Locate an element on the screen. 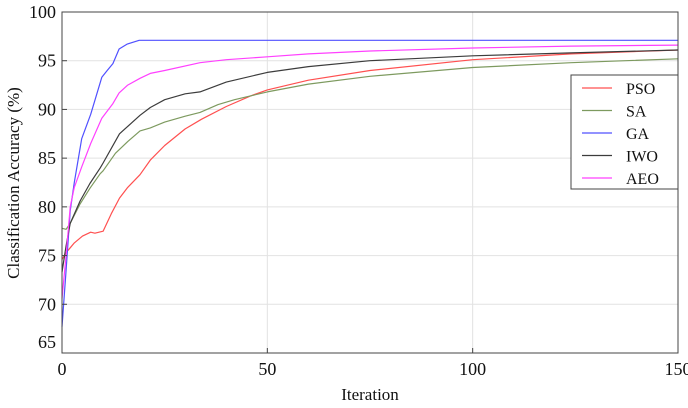  y-tick-label: 70 is located at coordinates (47, 304).